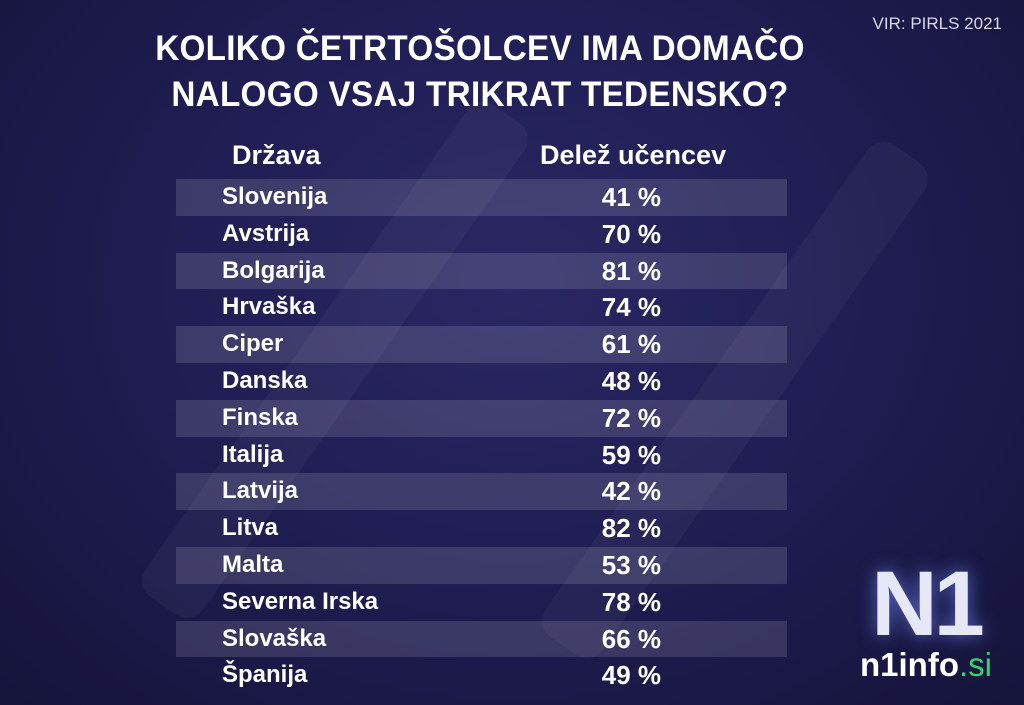 The width and height of the screenshot is (1024, 705). What do you see at coordinates (253, 344) in the screenshot?
I see `country-cell: Ciper` at bounding box center [253, 344].